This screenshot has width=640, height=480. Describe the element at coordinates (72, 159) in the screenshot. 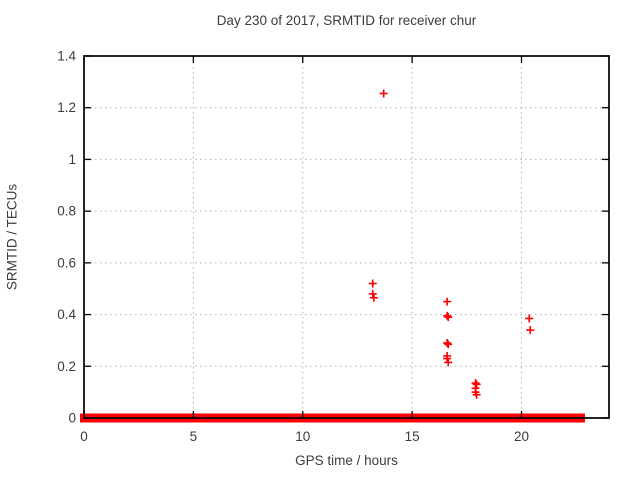

I see `y-tick-label: 1` at that location.